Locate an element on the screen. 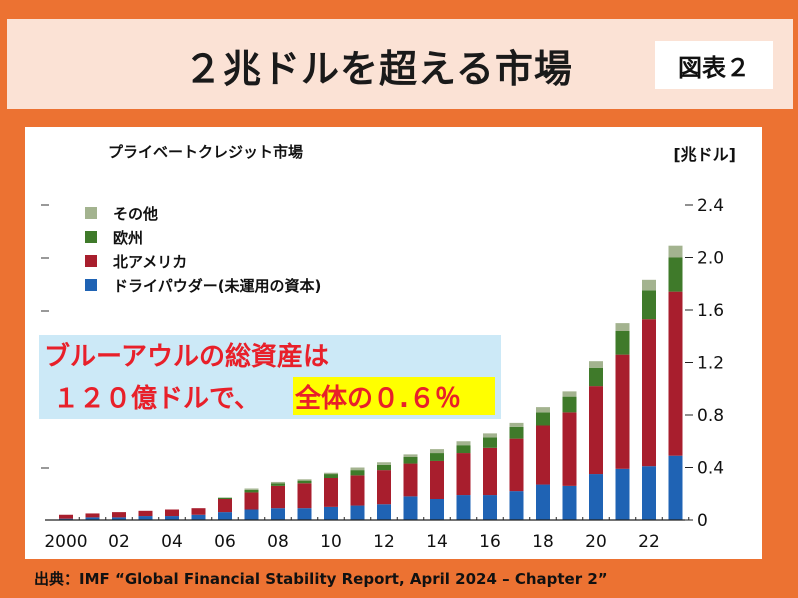  annotation-line-1: ブルーアウルの総資産は is located at coordinates (186, 356).